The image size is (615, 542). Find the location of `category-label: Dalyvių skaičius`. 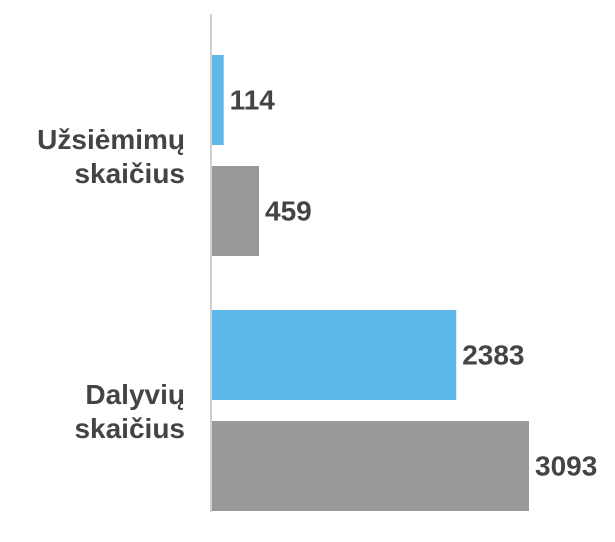

category-label: Dalyvių skaičius is located at coordinates (129, 411).